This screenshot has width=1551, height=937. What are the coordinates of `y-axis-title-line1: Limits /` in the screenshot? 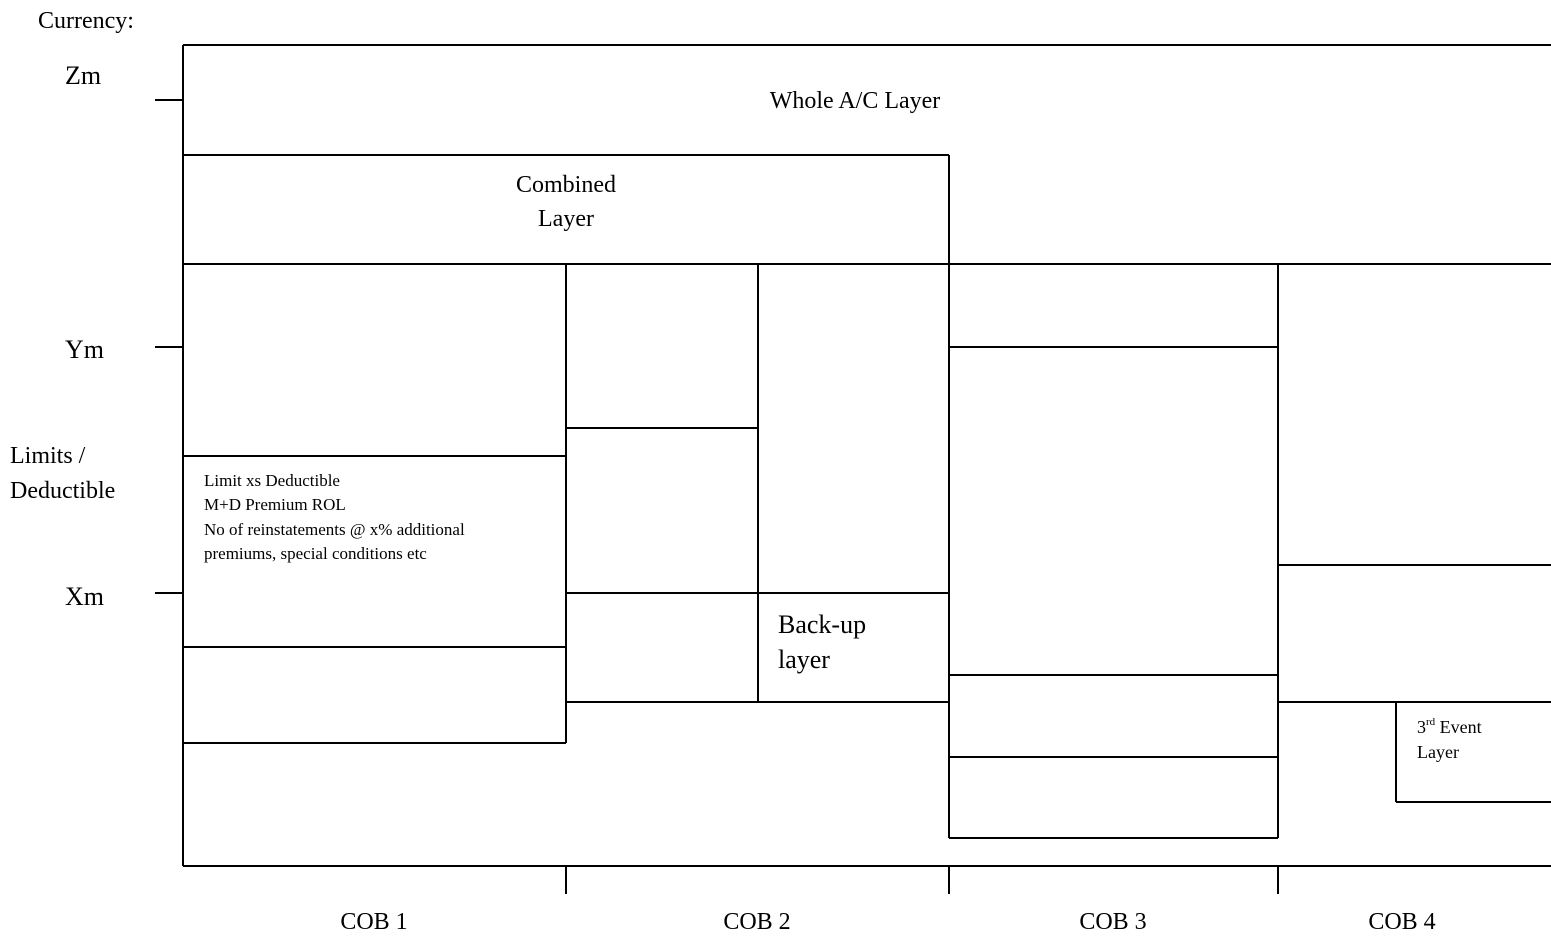 It's located at (48, 456).